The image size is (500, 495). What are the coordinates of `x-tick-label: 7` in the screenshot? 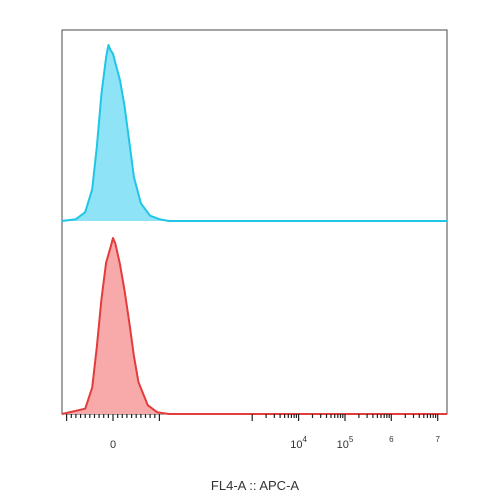 It's located at (437, 439).